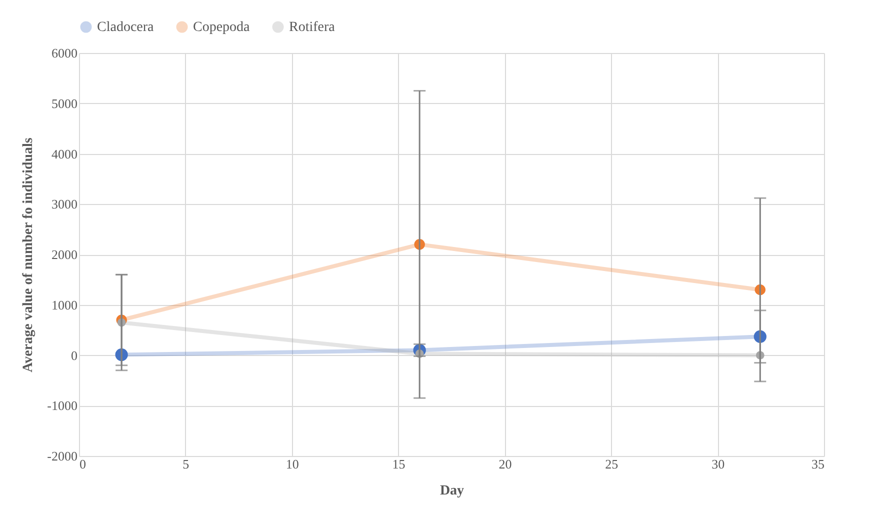 The width and height of the screenshot is (869, 515). I want to click on legend-label: Rotifera, so click(312, 27).